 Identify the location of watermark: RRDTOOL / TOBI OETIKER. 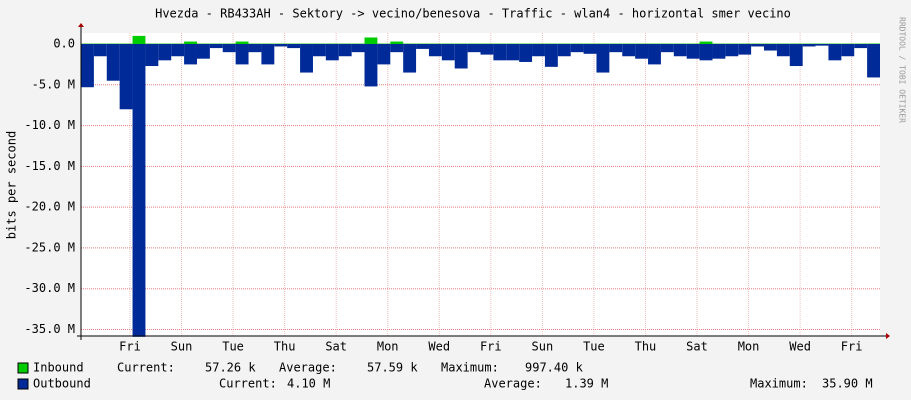
(902, 70).